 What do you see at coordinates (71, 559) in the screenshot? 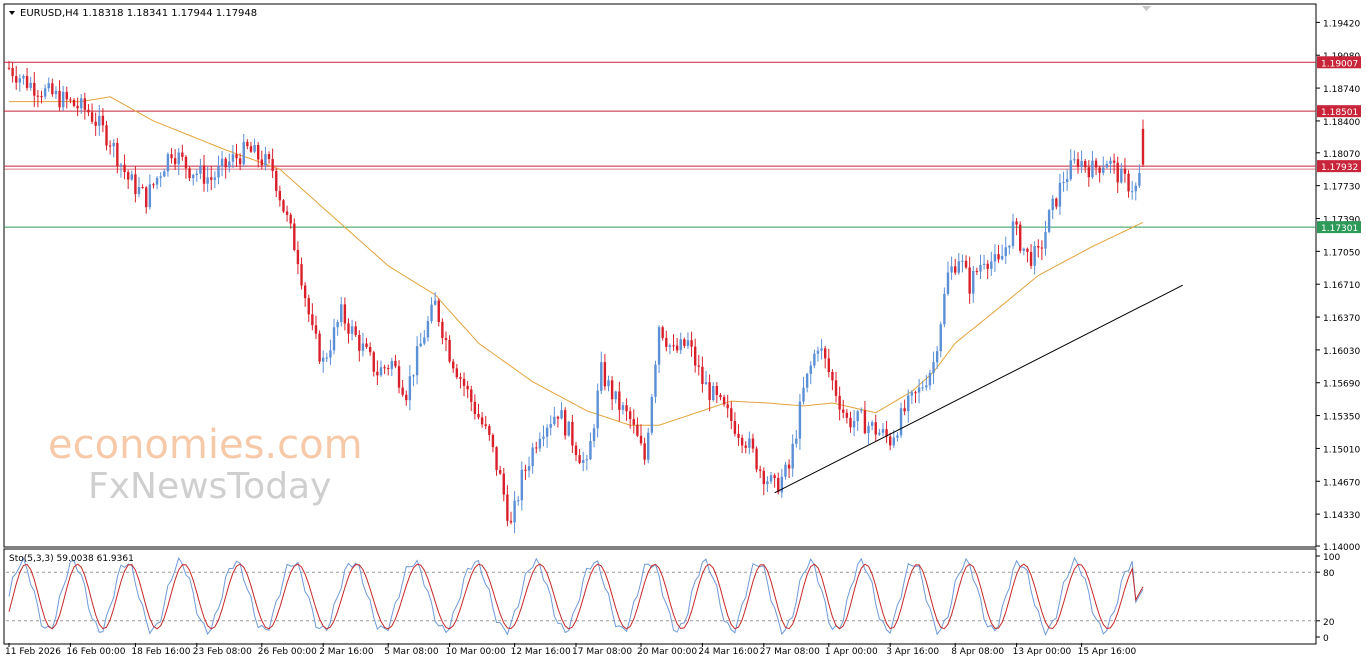
I see `stoch-header: Sto(5,3,3) 59.0038 61.9361` at bounding box center [71, 559].